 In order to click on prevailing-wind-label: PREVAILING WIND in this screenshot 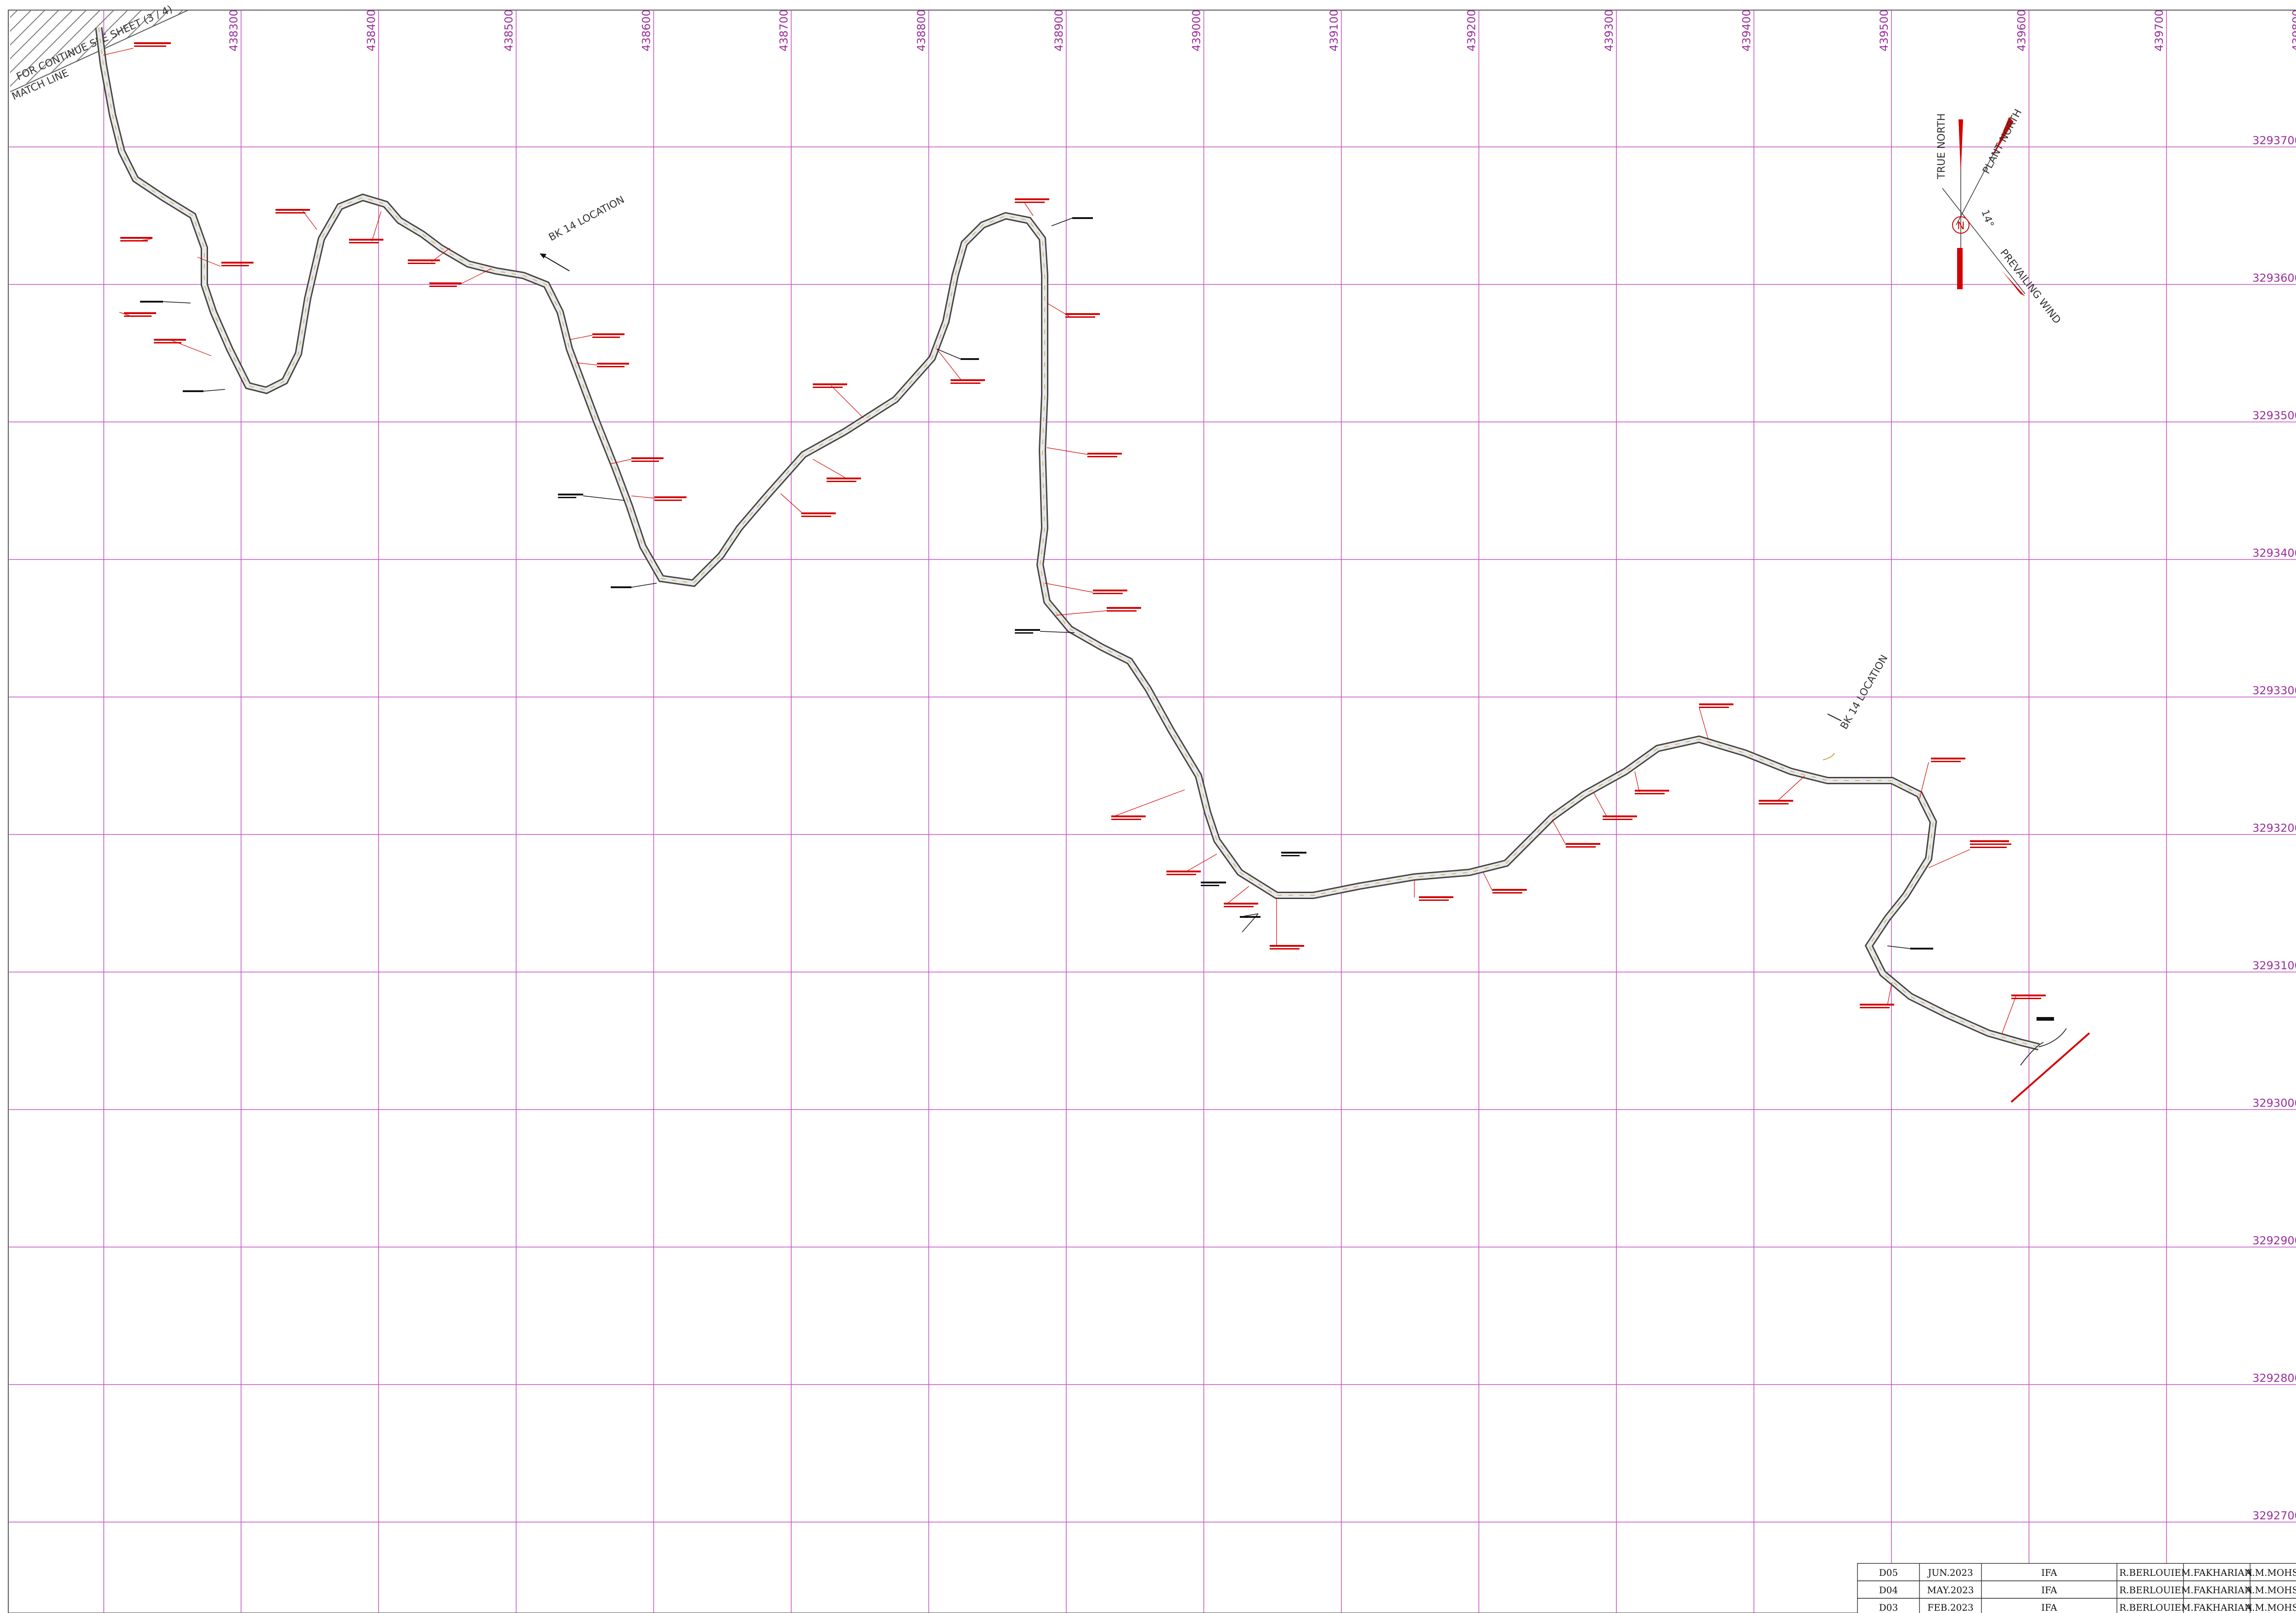, I will do `click(2030, 287)`.